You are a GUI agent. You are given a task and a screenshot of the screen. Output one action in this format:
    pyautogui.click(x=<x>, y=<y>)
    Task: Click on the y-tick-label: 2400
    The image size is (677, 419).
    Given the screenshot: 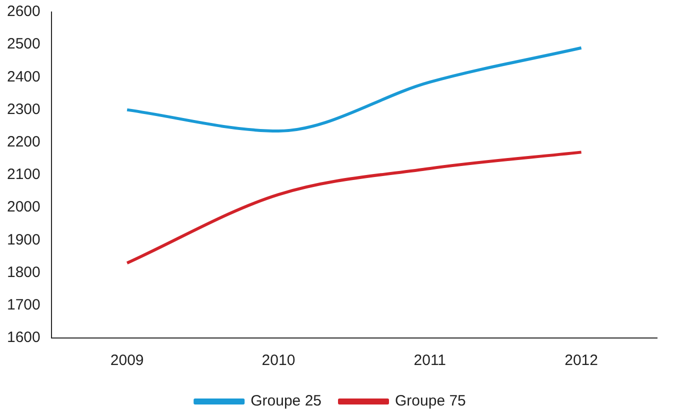 What is the action you would take?
    pyautogui.click(x=23, y=77)
    